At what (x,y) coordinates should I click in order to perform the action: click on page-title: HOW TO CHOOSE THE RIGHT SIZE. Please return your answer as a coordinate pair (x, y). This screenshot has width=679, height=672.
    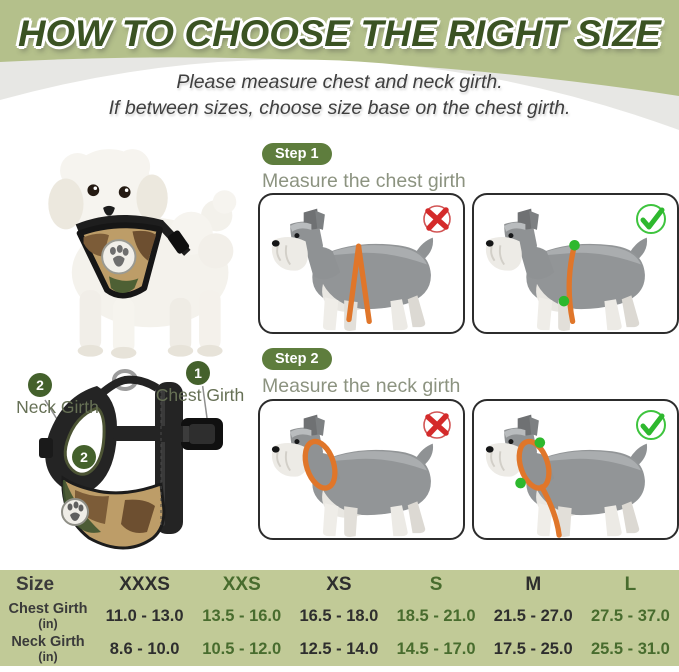
    Looking at the image, I should click on (339, 33).